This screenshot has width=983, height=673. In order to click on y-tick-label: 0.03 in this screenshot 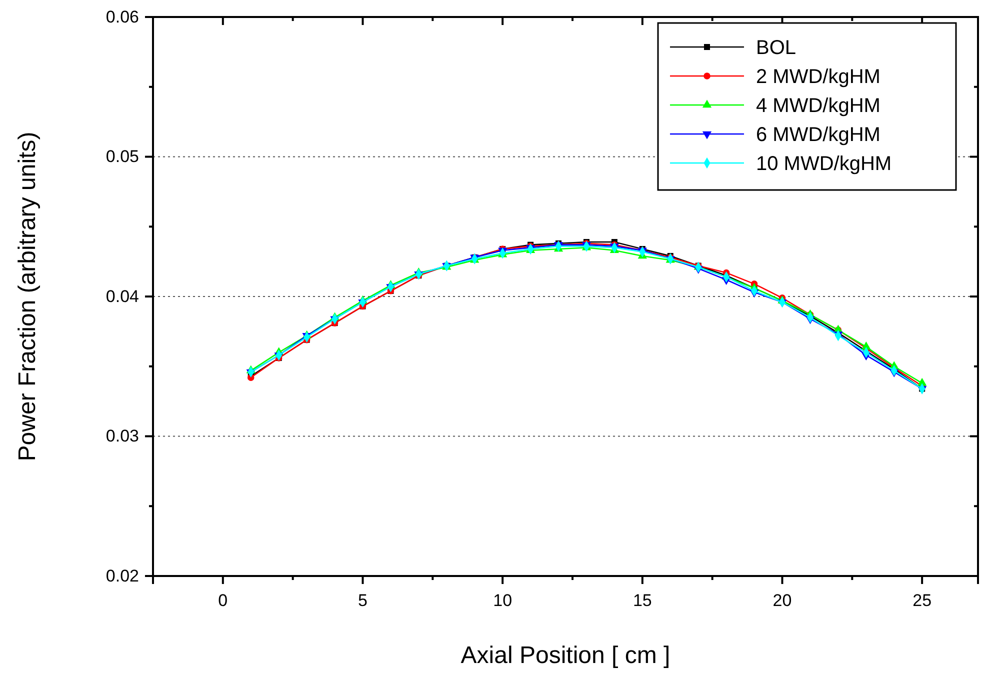, I will do `click(122, 436)`.